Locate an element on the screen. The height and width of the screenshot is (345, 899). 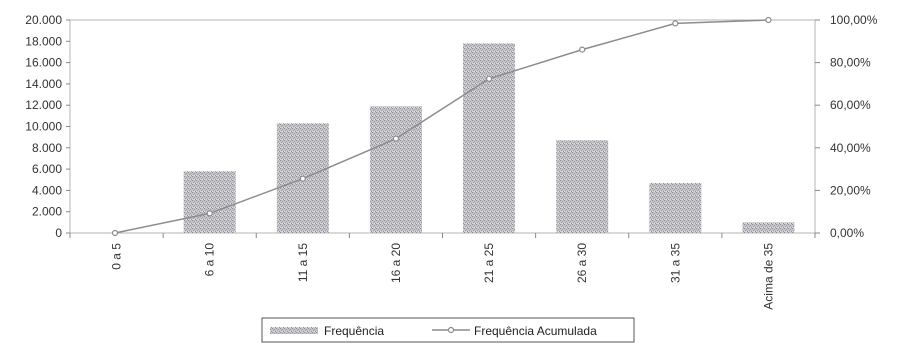
left-axis-tick-label: 18.000 is located at coordinates (43, 41).